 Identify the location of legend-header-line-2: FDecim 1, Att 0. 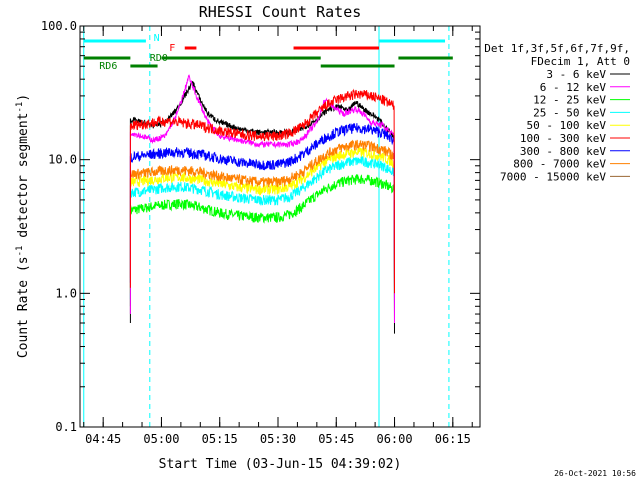
(580, 61).